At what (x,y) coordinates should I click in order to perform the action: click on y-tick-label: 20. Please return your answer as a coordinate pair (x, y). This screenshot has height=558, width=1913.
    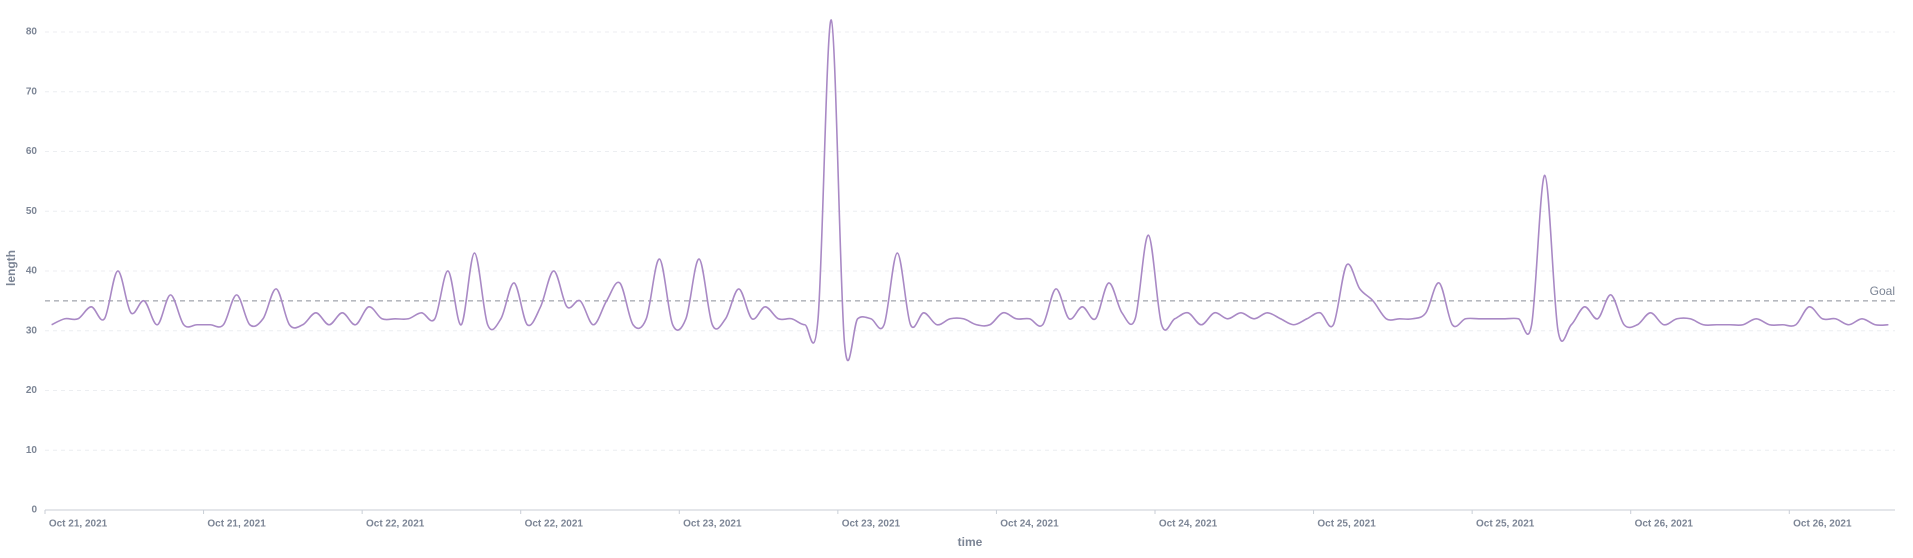
    Looking at the image, I should click on (32, 390).